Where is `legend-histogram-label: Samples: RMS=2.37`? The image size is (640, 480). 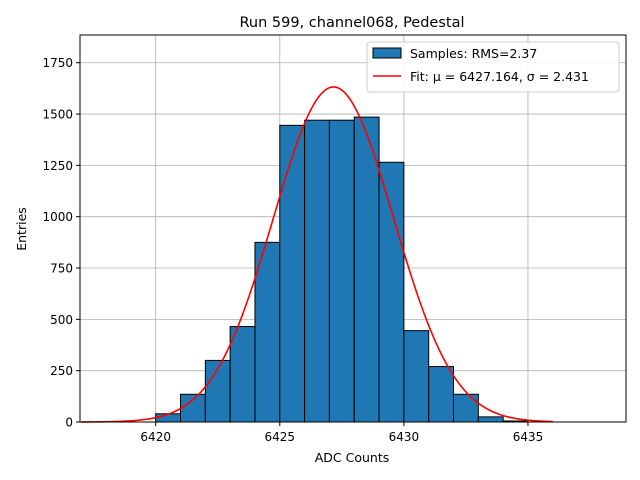
legend-histogram-label: Samples: RMS=2.37 is located at coordinates (473, 53).